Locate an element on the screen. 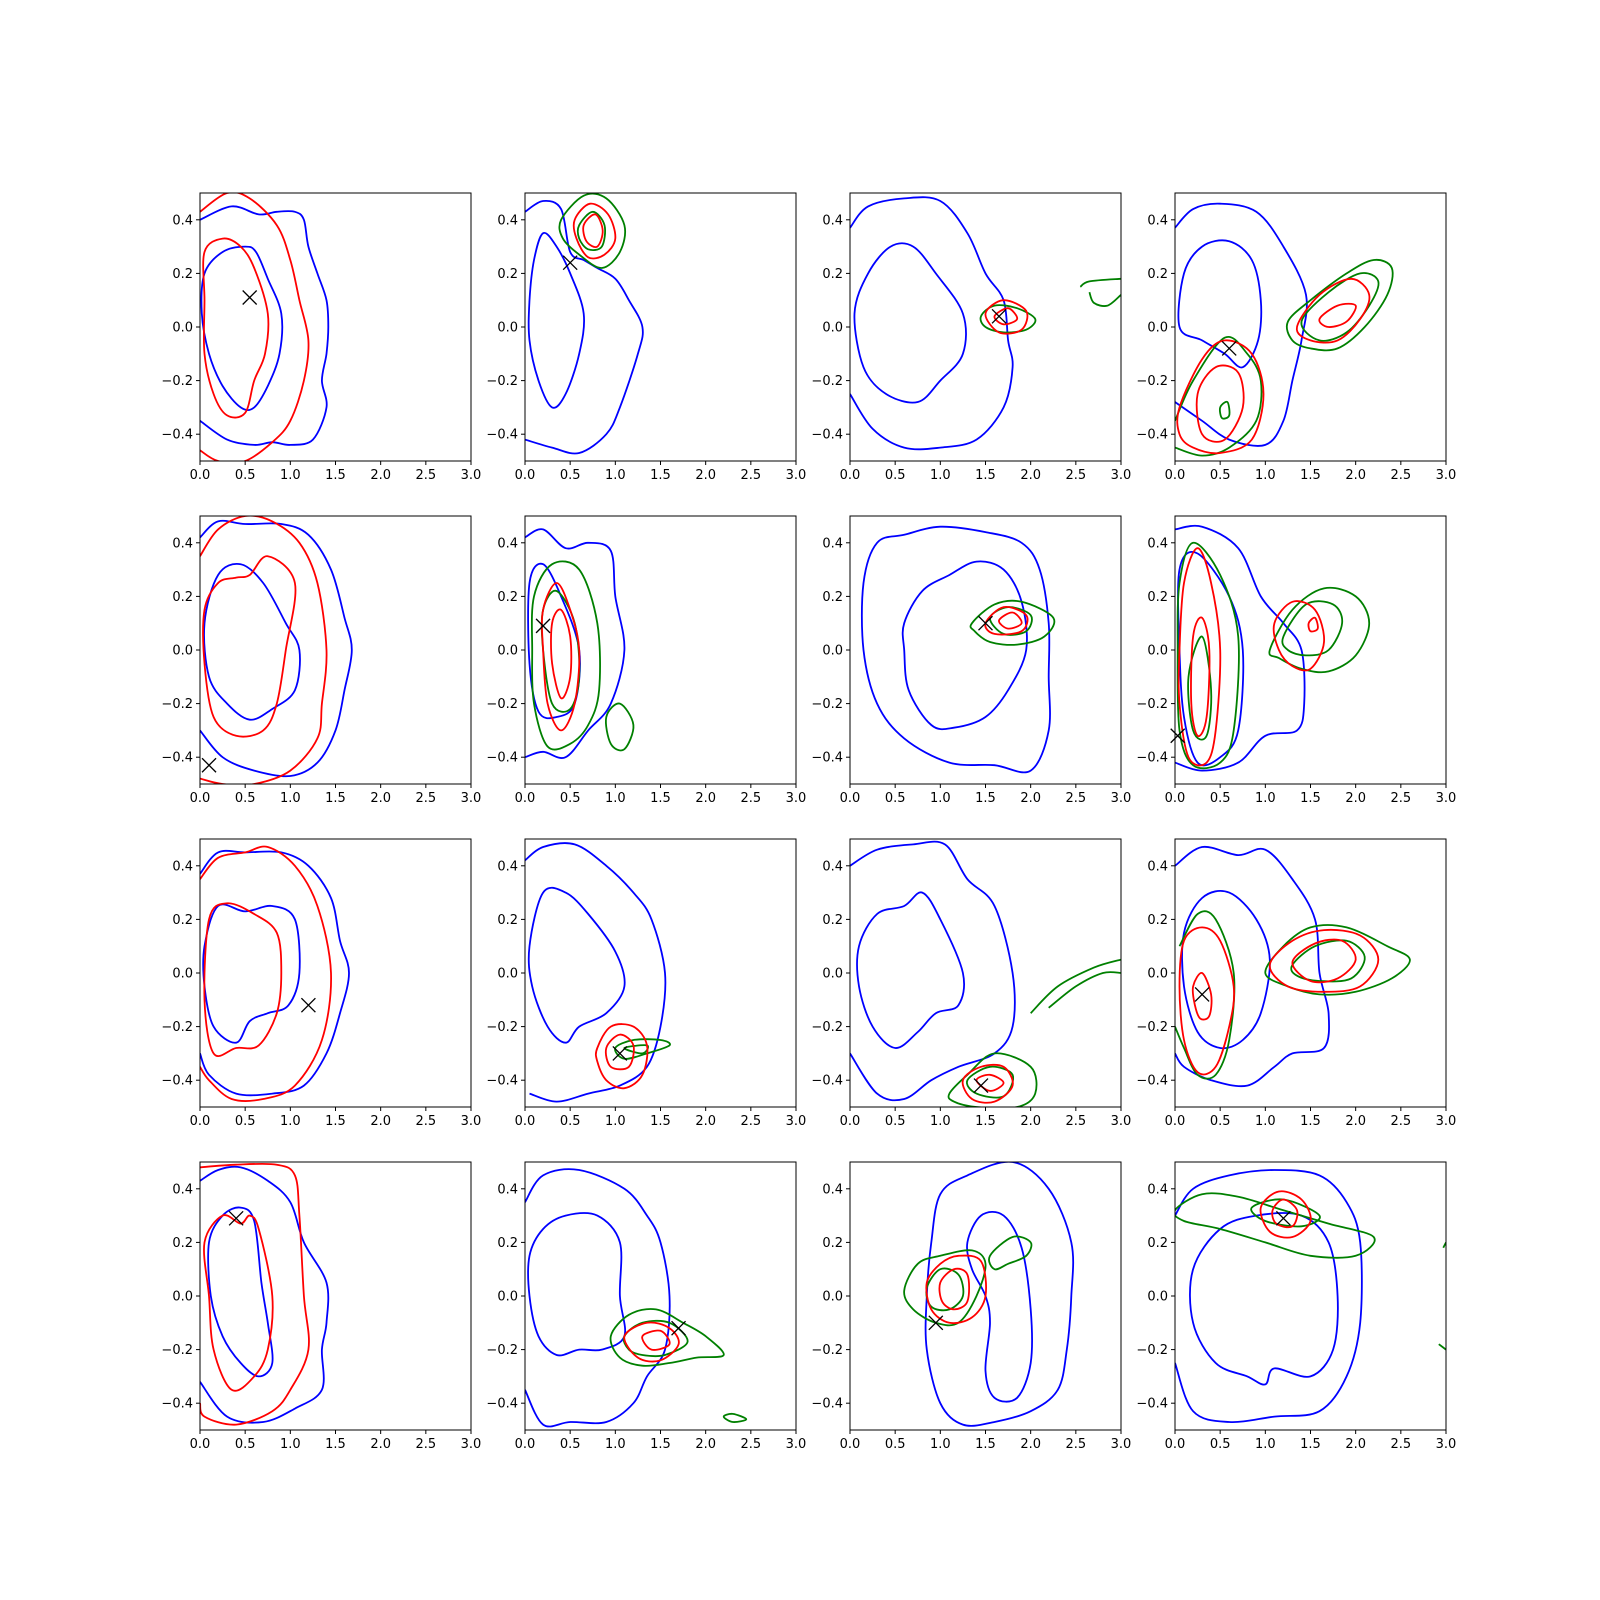 The height and width of the screenshot is (1600, 1600). x-tick-label: 3.0 is located at coordinates (1121, 798).